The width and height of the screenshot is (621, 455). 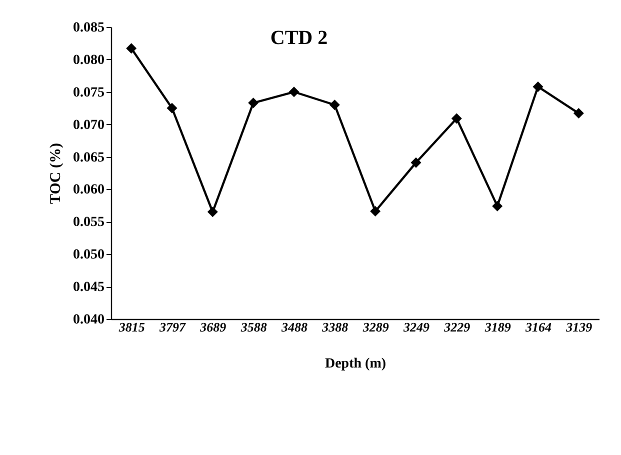 What do you see at coordinates (172, 327) in the screenshot?
I see `x-tick-label: 3797` at bounding box center [172, 327].